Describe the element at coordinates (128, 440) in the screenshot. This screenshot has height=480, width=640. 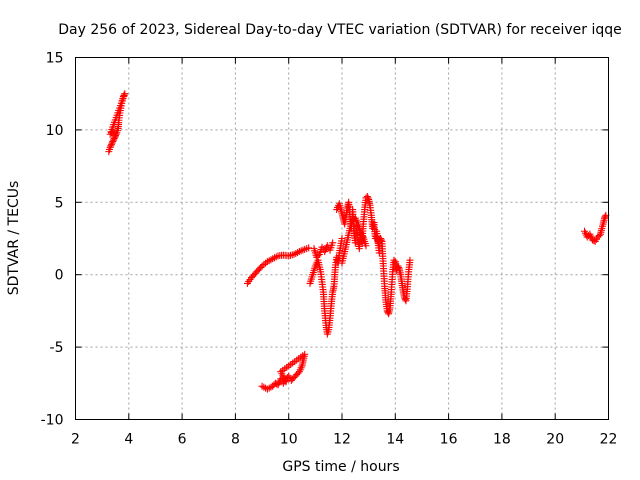
I see `x-tick-label: 4` at that location.